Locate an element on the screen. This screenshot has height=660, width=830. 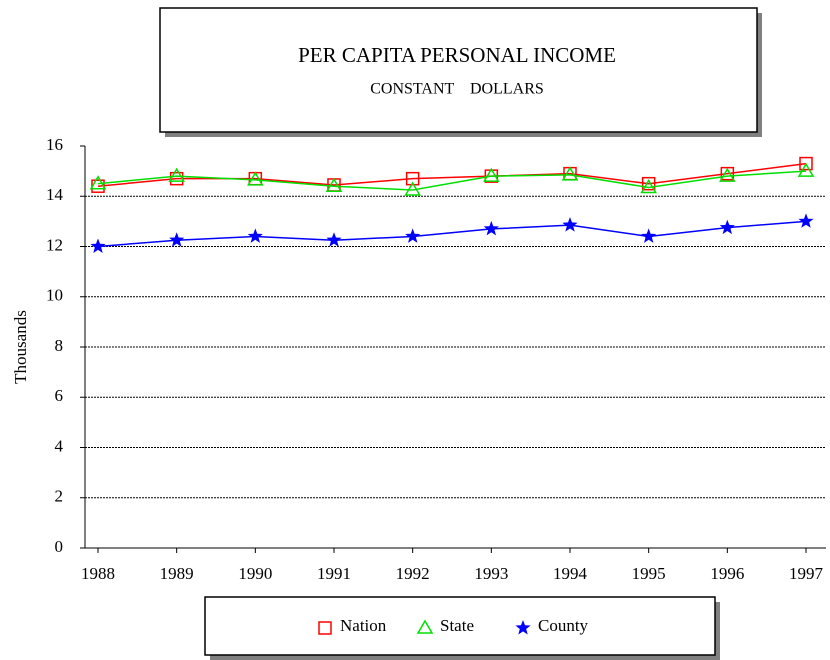
y-tick-label: 2 is located at coordinates (59, 496).